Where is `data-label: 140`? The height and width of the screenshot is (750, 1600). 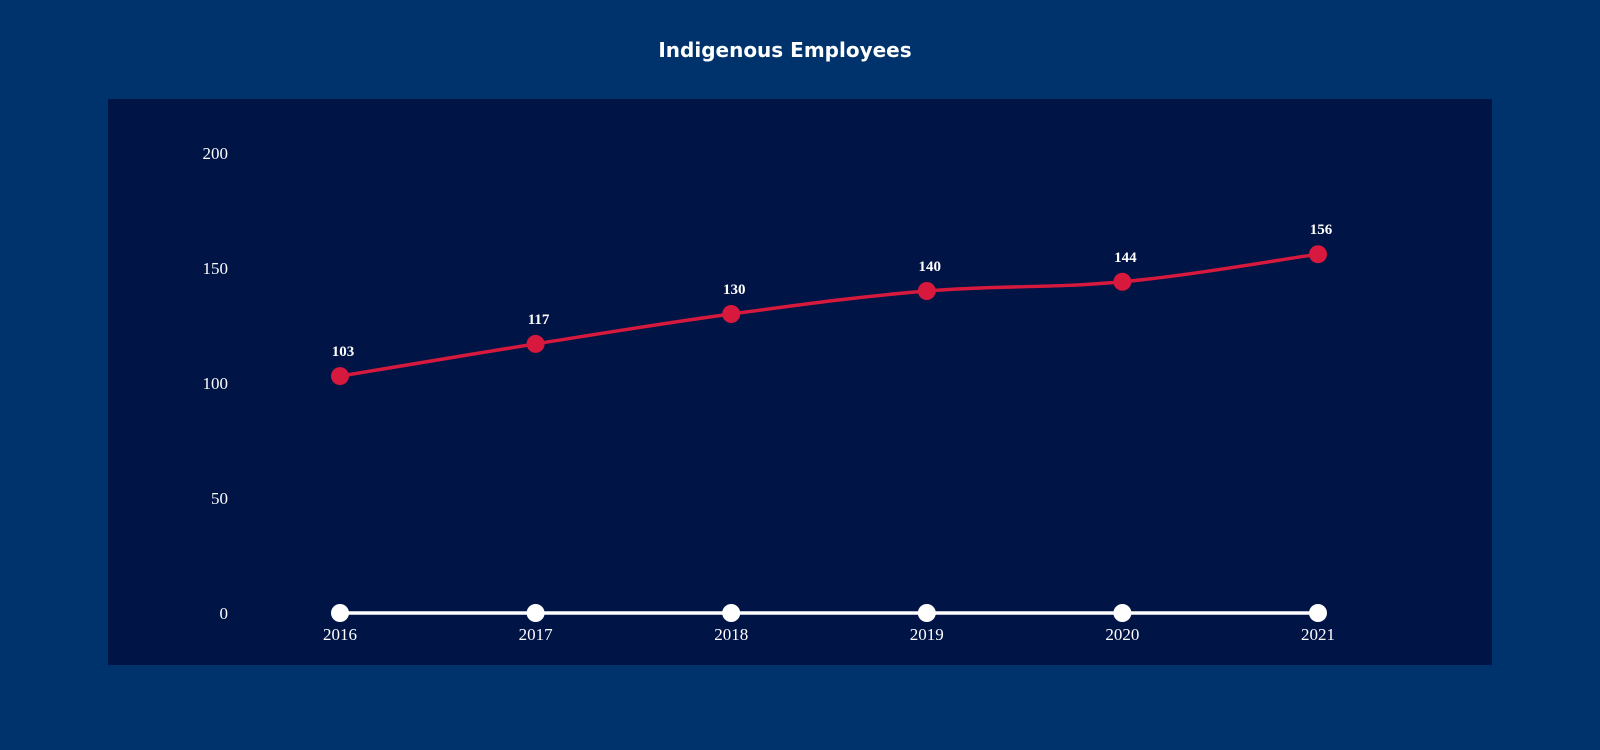
data-label: 140 is located at coordinates (930, 267).